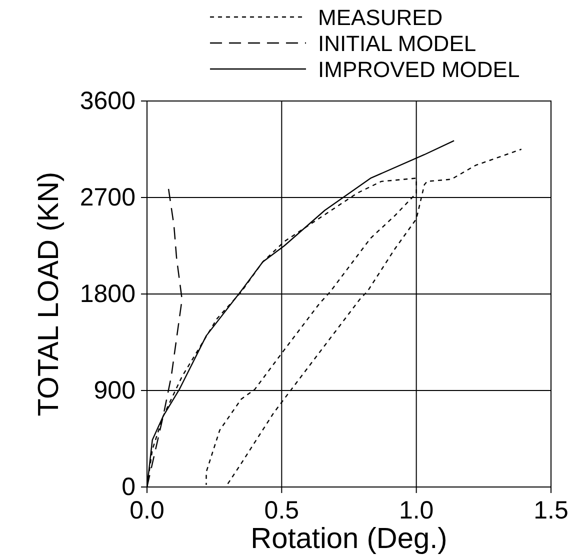 The width and height of the screenshot is (572, 560). Describe the element at coordinates (397, 43) in the screenshot. I see `legend-label: INITIAL MODEL` at that location.